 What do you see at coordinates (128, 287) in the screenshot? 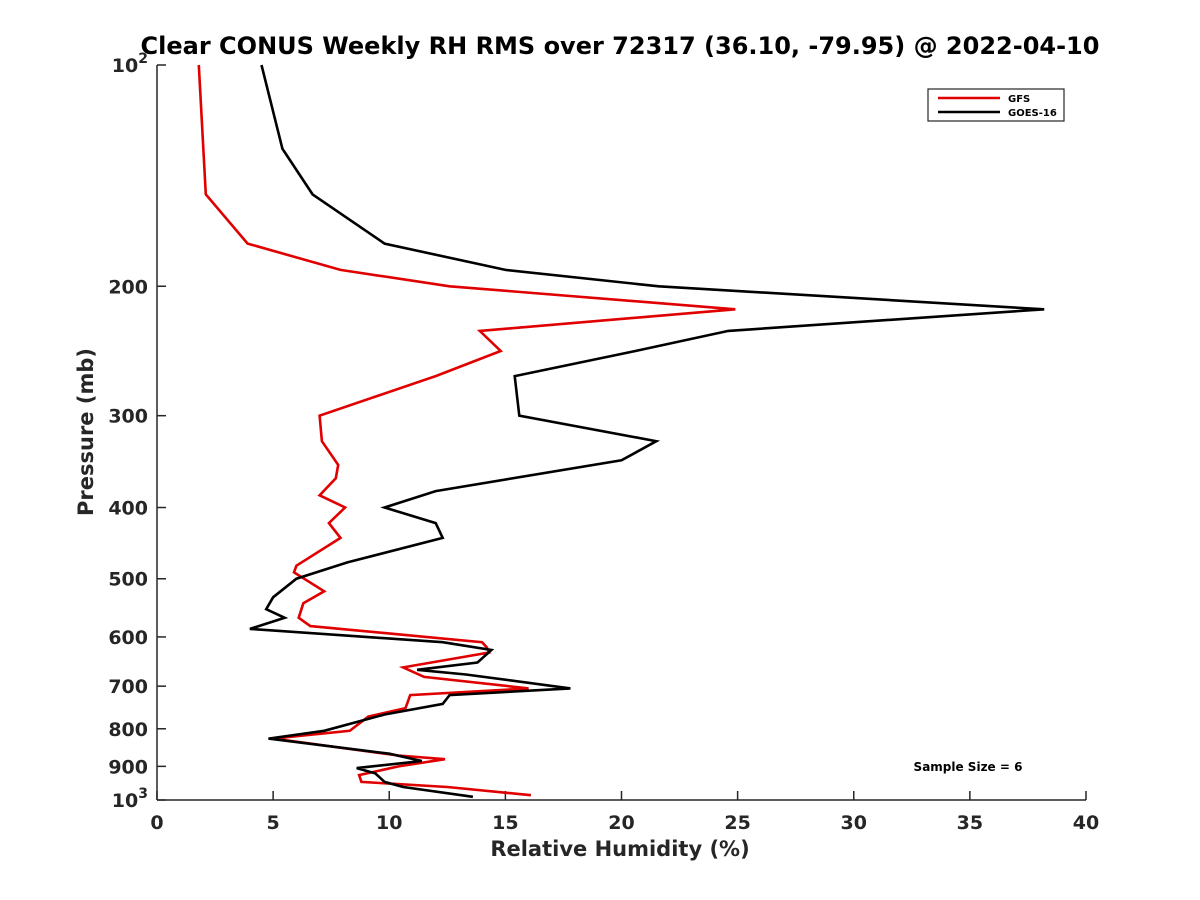
I see `y-tick-label: 200` at bounding box center [128, 287].